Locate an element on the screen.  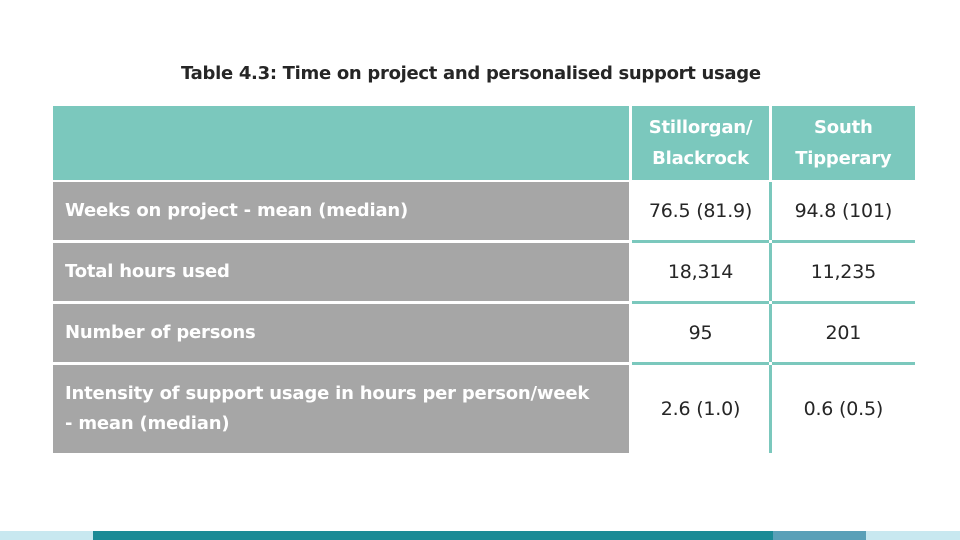
cell-value: 95 is located at coordinates (700, 333).